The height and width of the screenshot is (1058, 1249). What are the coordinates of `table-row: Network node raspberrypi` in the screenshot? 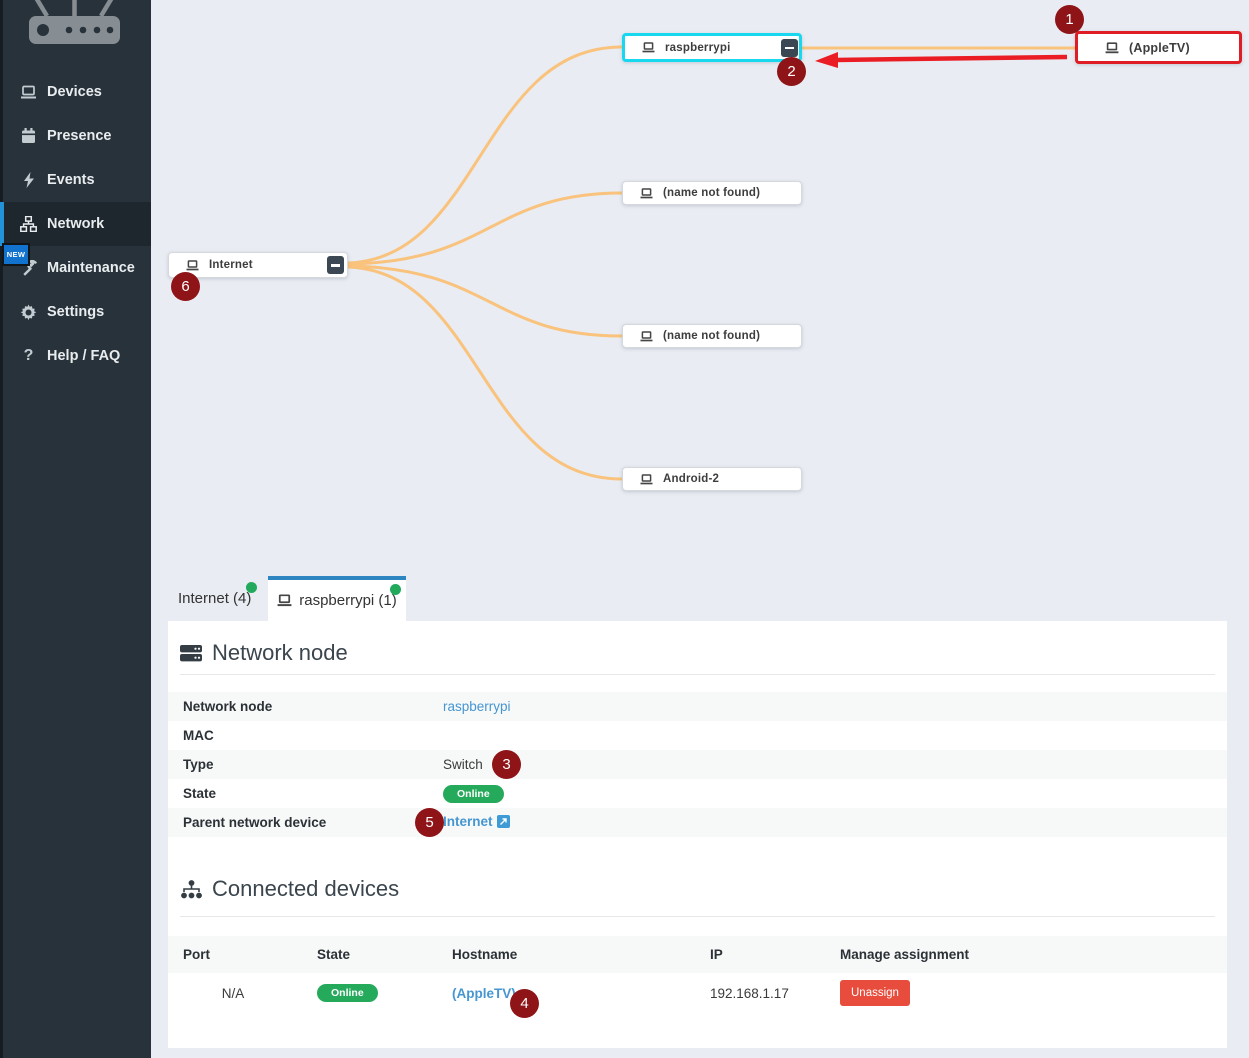 It's located at (697, 706).